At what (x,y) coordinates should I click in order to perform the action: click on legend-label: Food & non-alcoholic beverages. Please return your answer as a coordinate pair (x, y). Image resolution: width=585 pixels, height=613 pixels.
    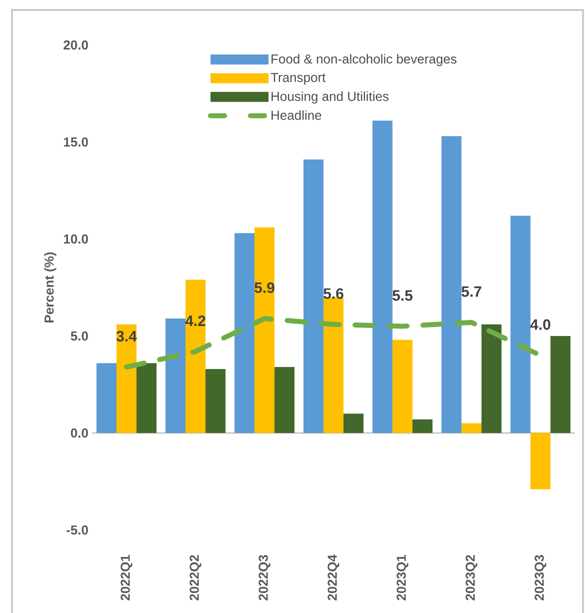
    Looking at the image, I should click on (364, 60).